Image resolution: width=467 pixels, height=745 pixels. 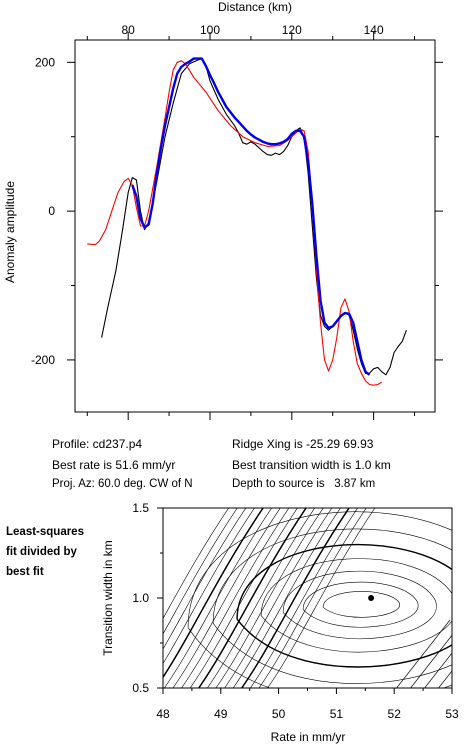 I want to click on projection-azimuth: Proj. Az: 60.0 deg. CW of N, so click(x=122, y=484).